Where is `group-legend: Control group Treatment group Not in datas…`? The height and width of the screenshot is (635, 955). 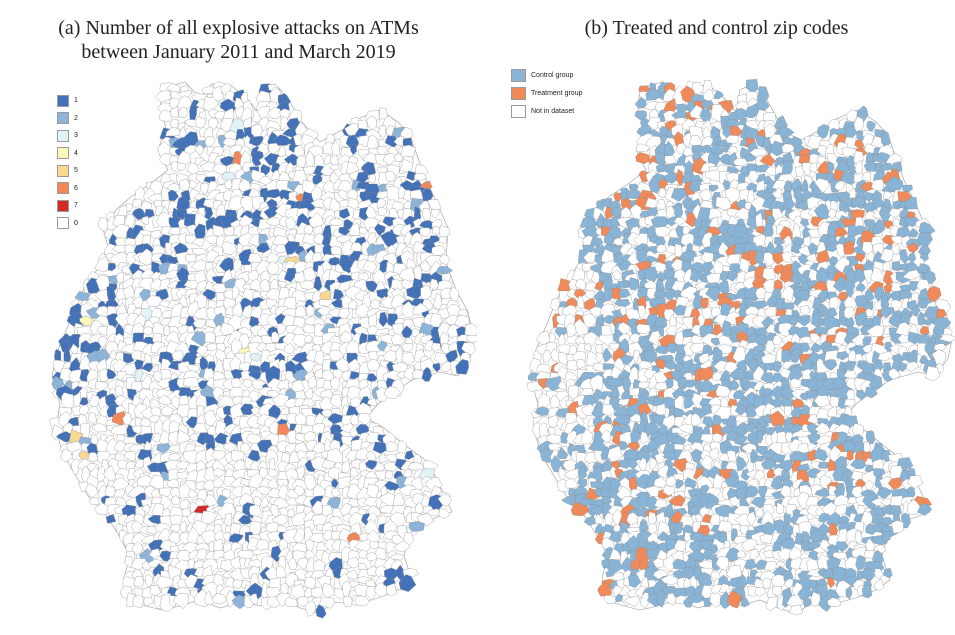 group-legend: Control group Treatment group Not in datas… is located at coordinates (547, 93).